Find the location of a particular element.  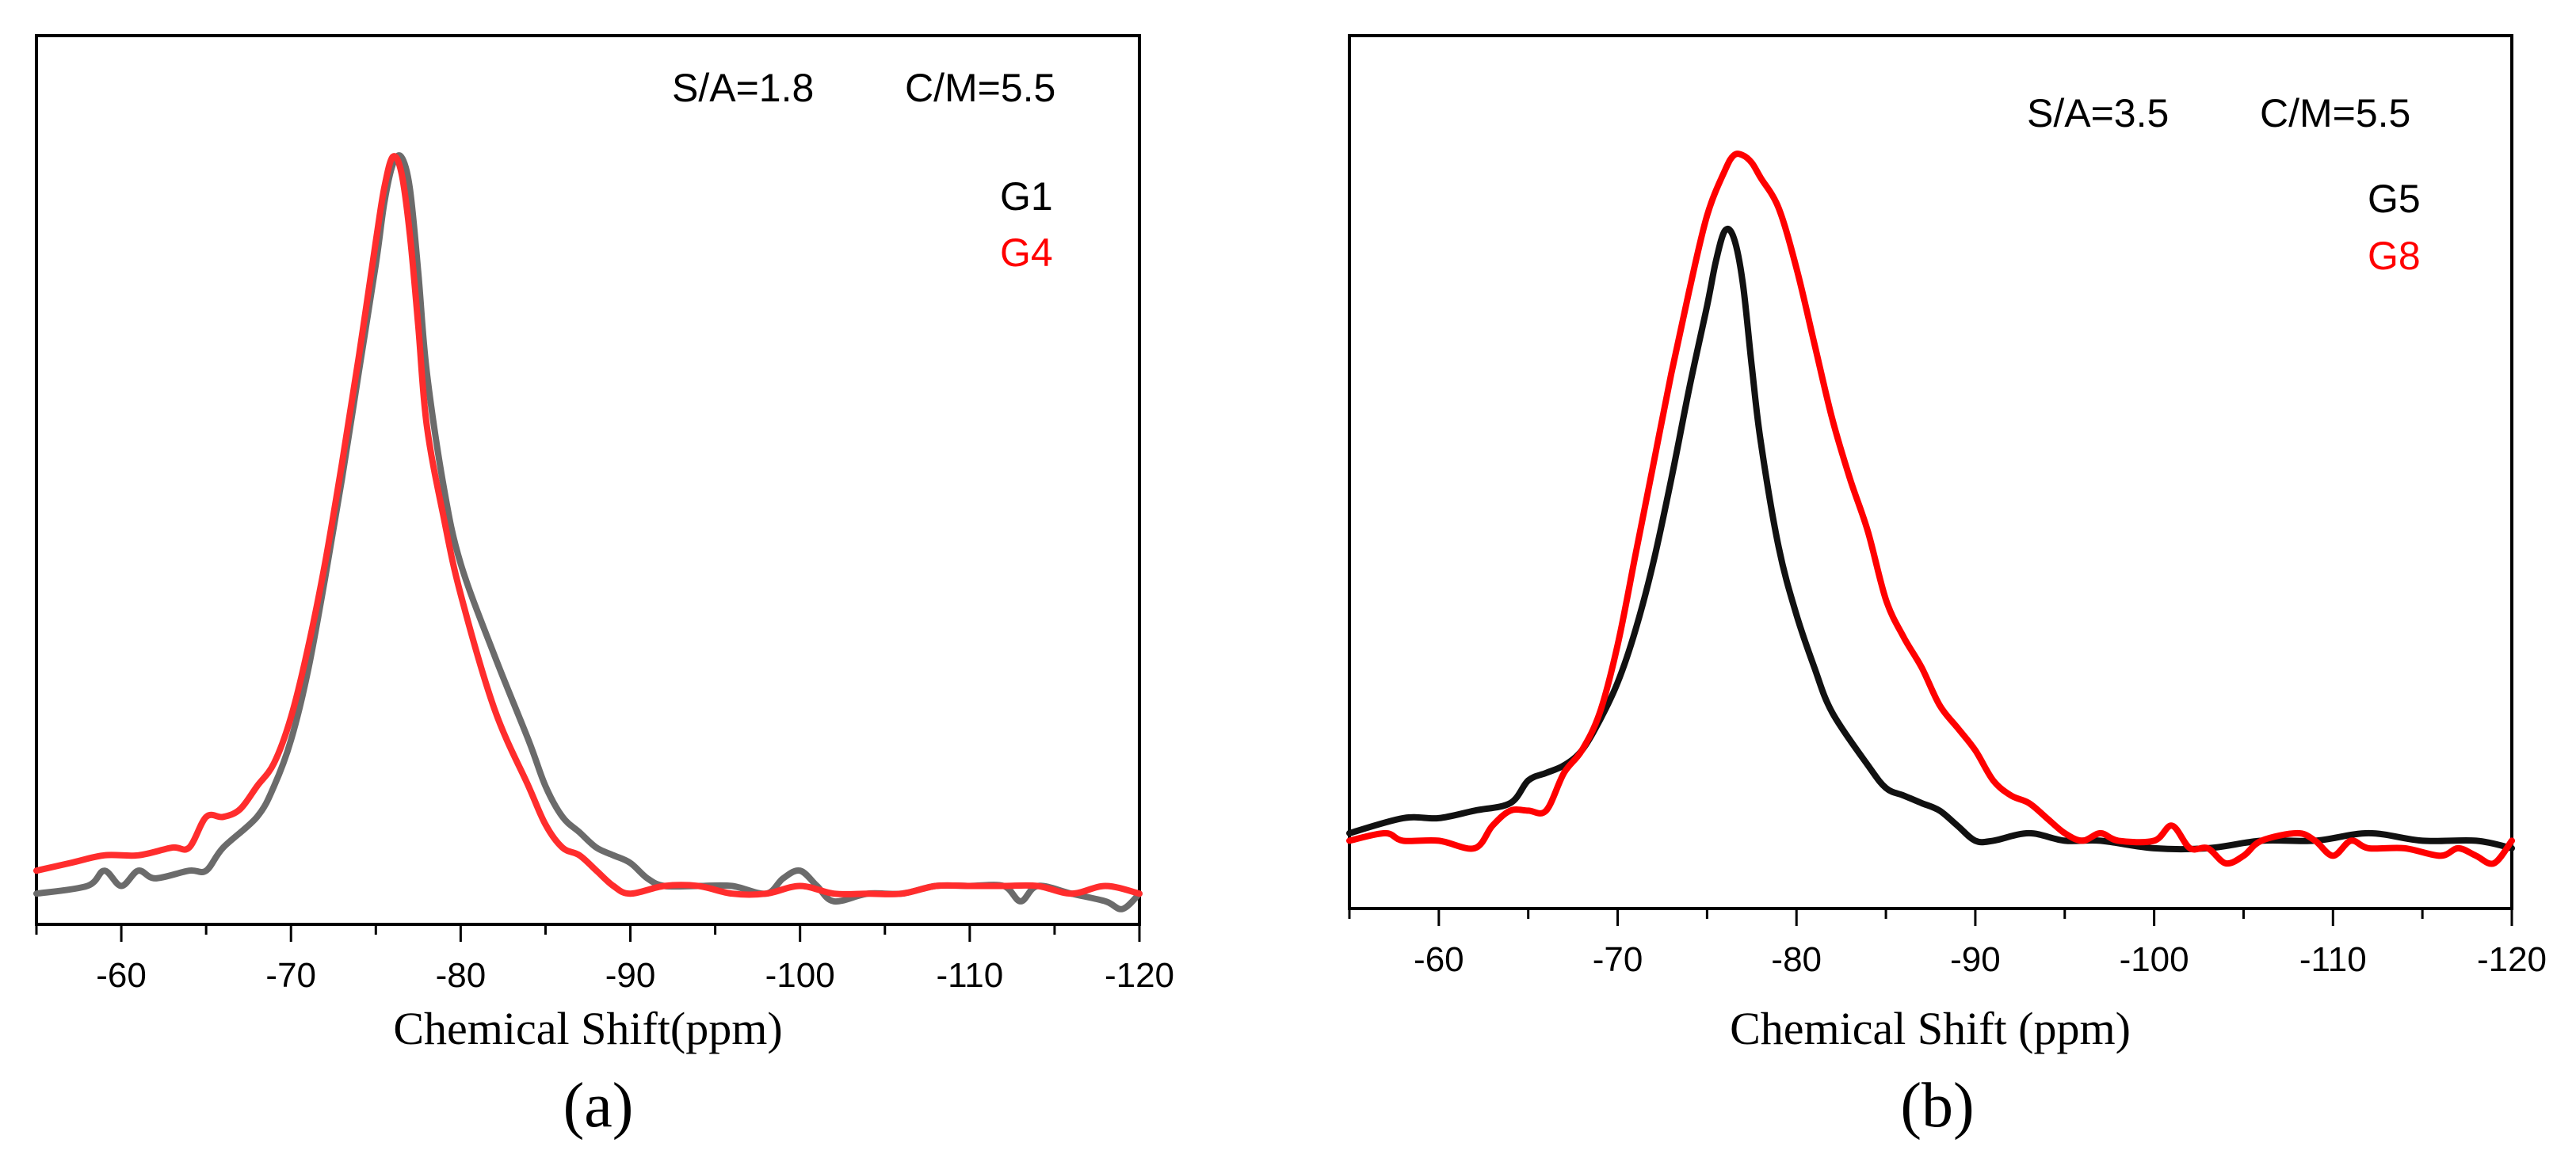

annotation-sa: S/A=3.5 is located at coordinates (2098, 113).